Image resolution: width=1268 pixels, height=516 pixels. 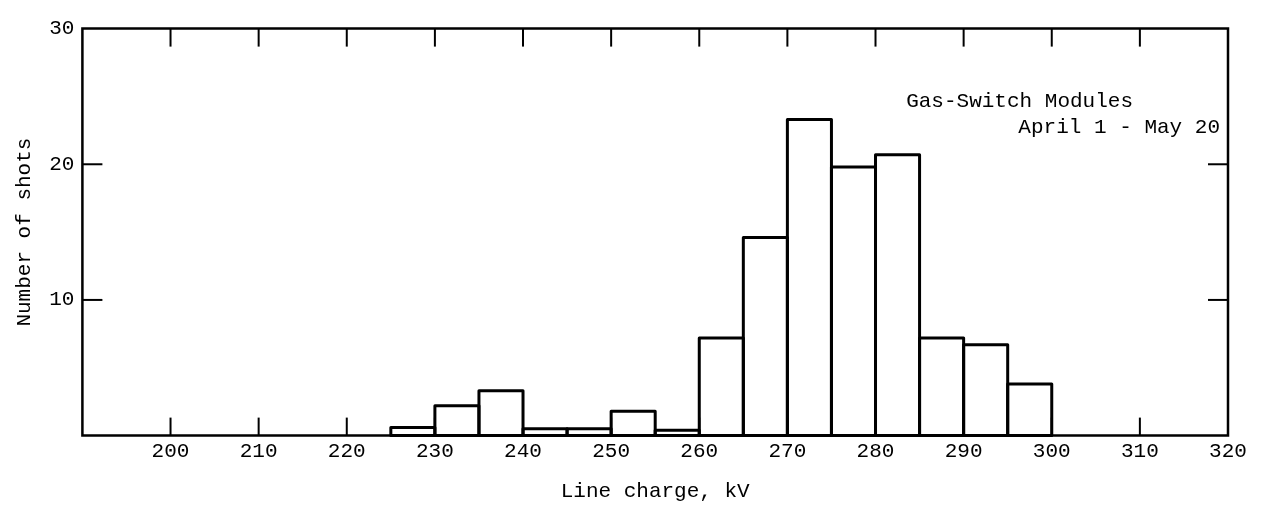 I want to click on x-tick-label: 300, so click(x=1051, y=451).